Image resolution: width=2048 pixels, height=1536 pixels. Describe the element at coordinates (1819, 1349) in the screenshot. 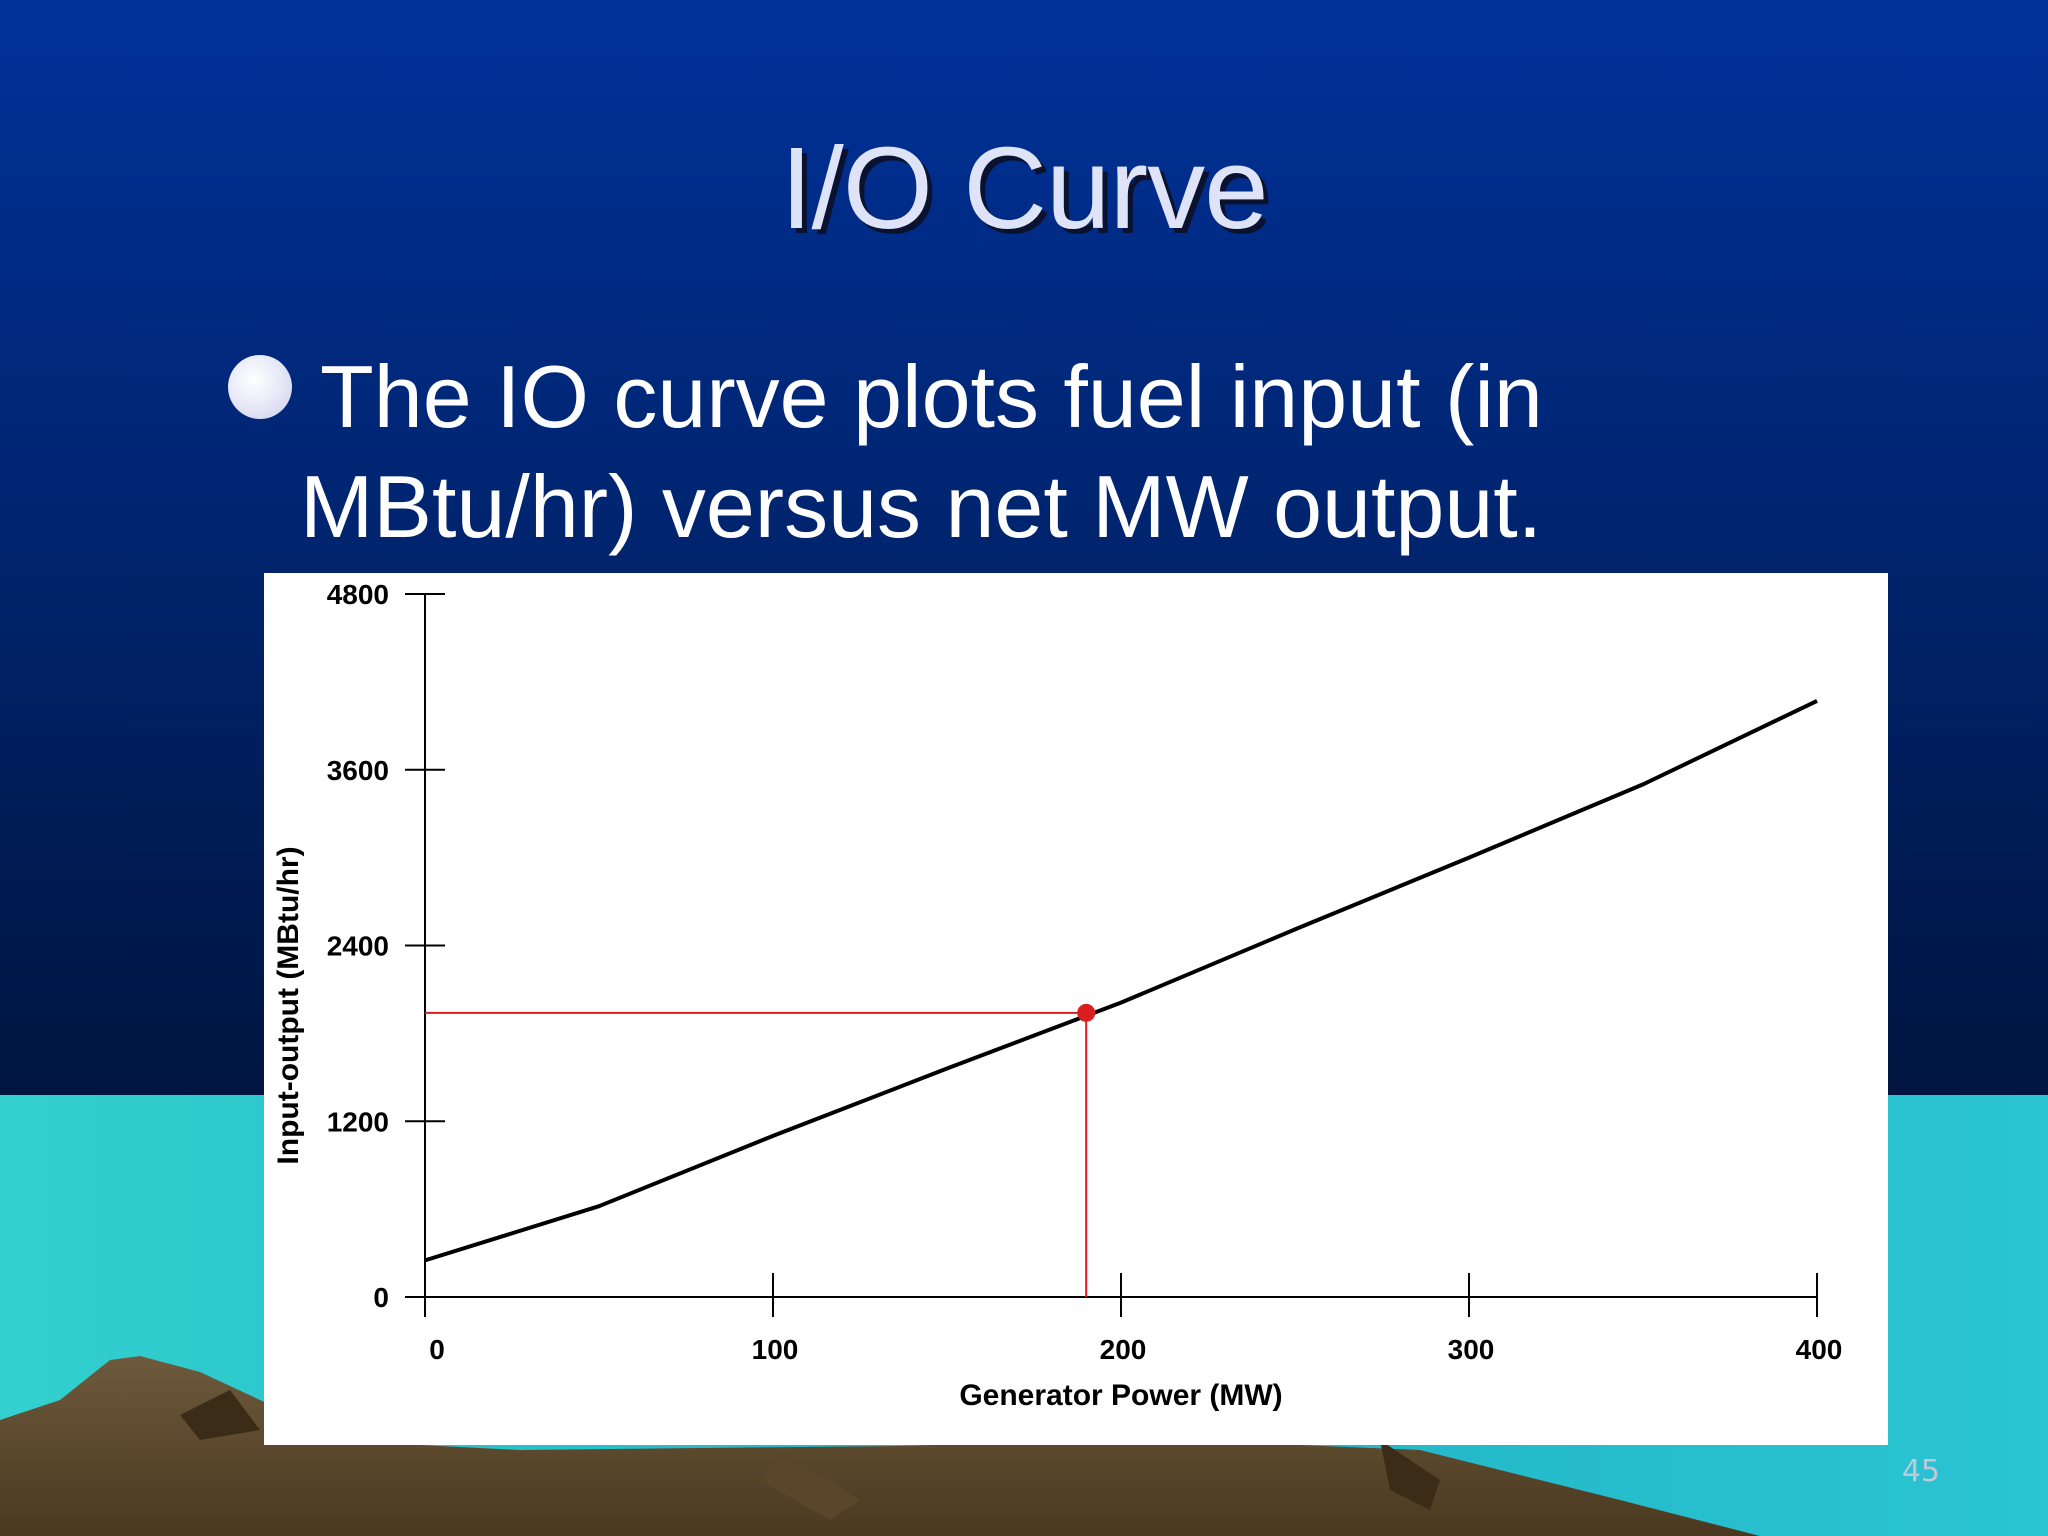

I see `x-tick-label: 400` at that location.